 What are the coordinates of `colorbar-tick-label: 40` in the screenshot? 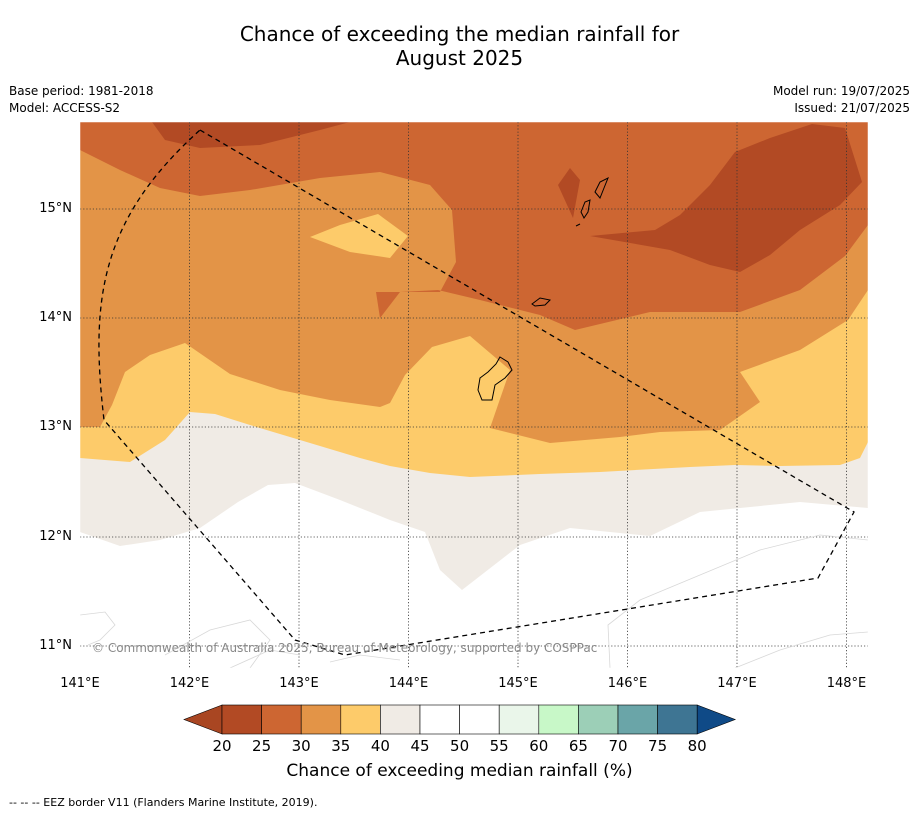 It's located at (380, 746).